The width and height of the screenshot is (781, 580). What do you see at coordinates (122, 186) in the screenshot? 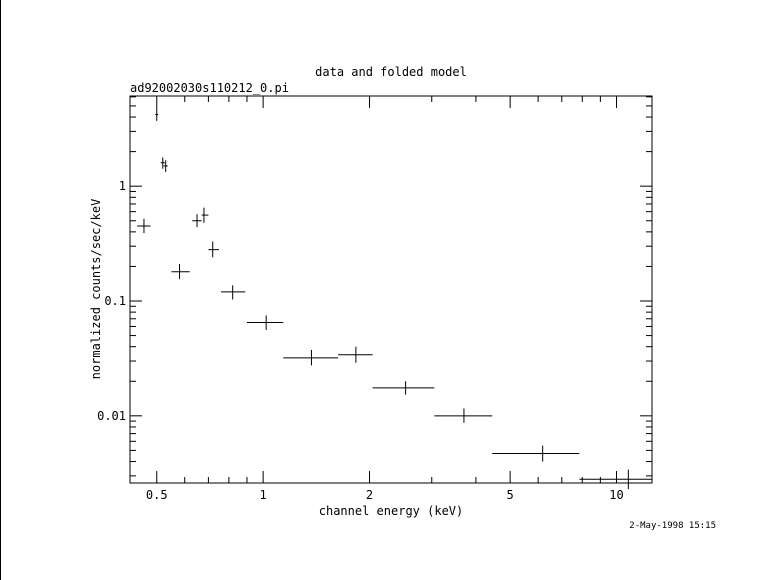
I see `y-tick-label: 1` at bounding box center [122, 186].